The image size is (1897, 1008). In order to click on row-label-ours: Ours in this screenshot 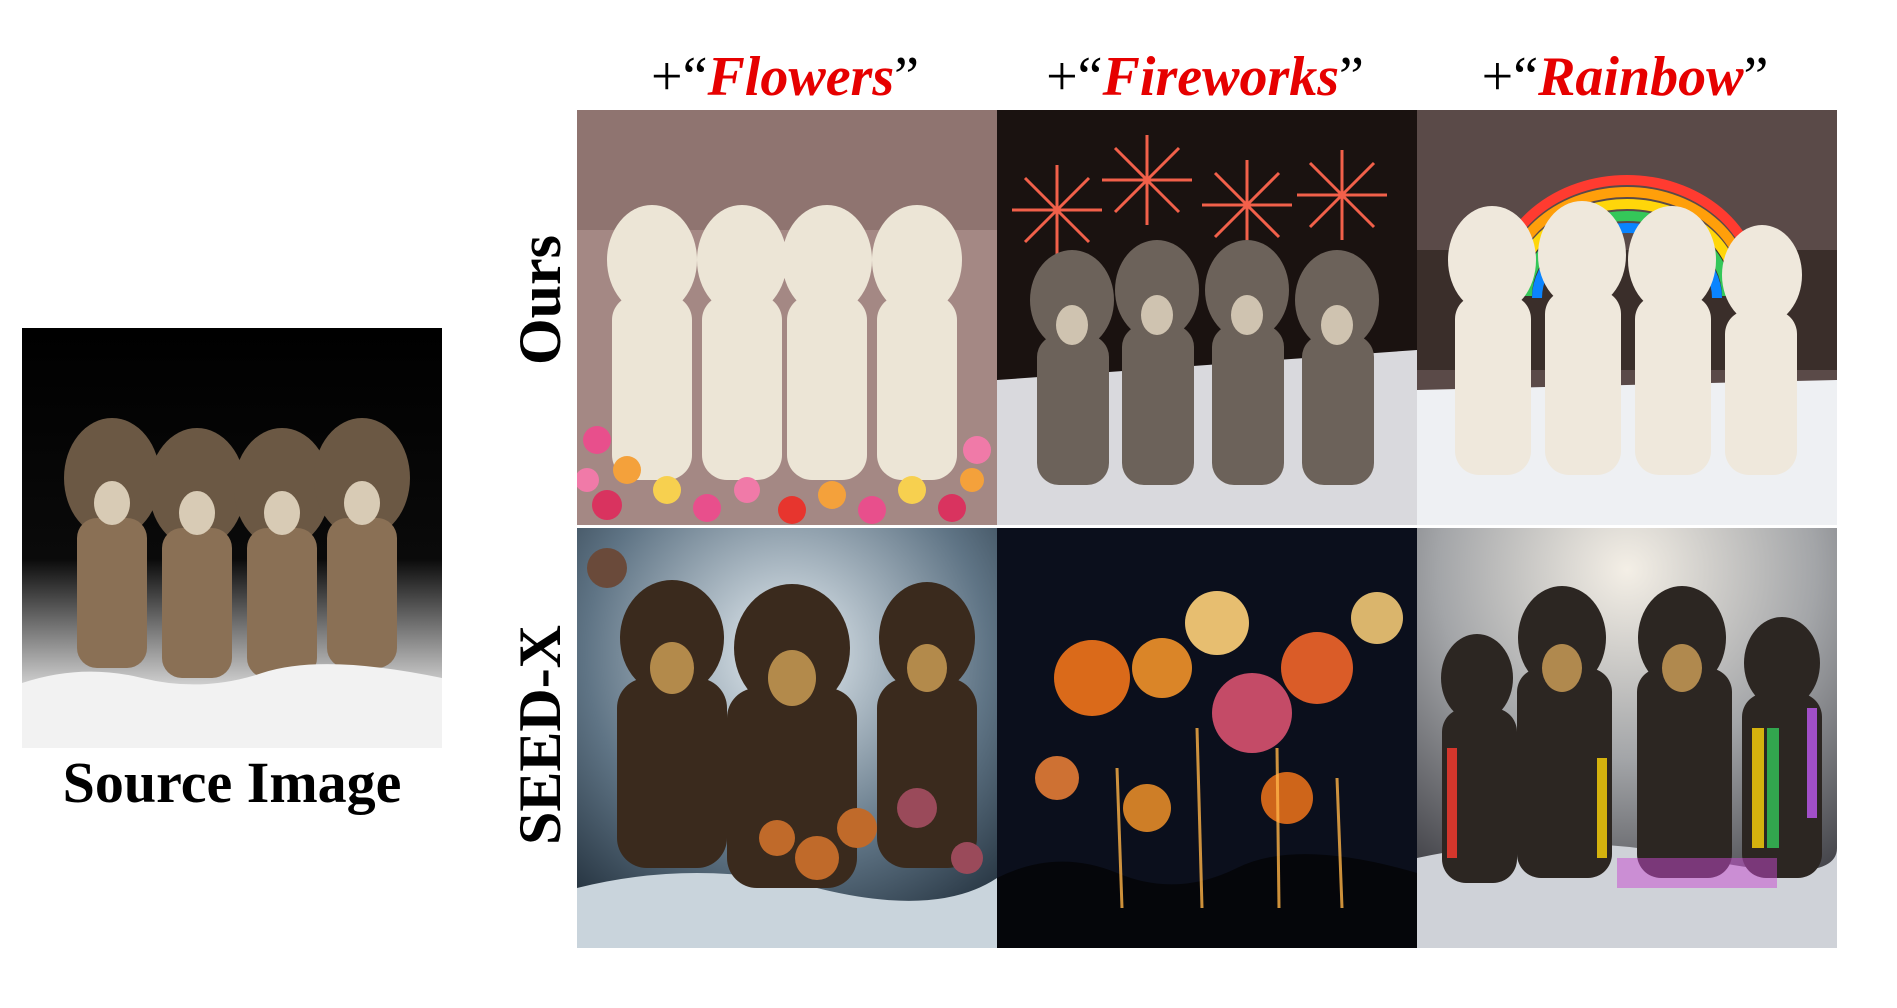, I will do `click(540, 300)`.